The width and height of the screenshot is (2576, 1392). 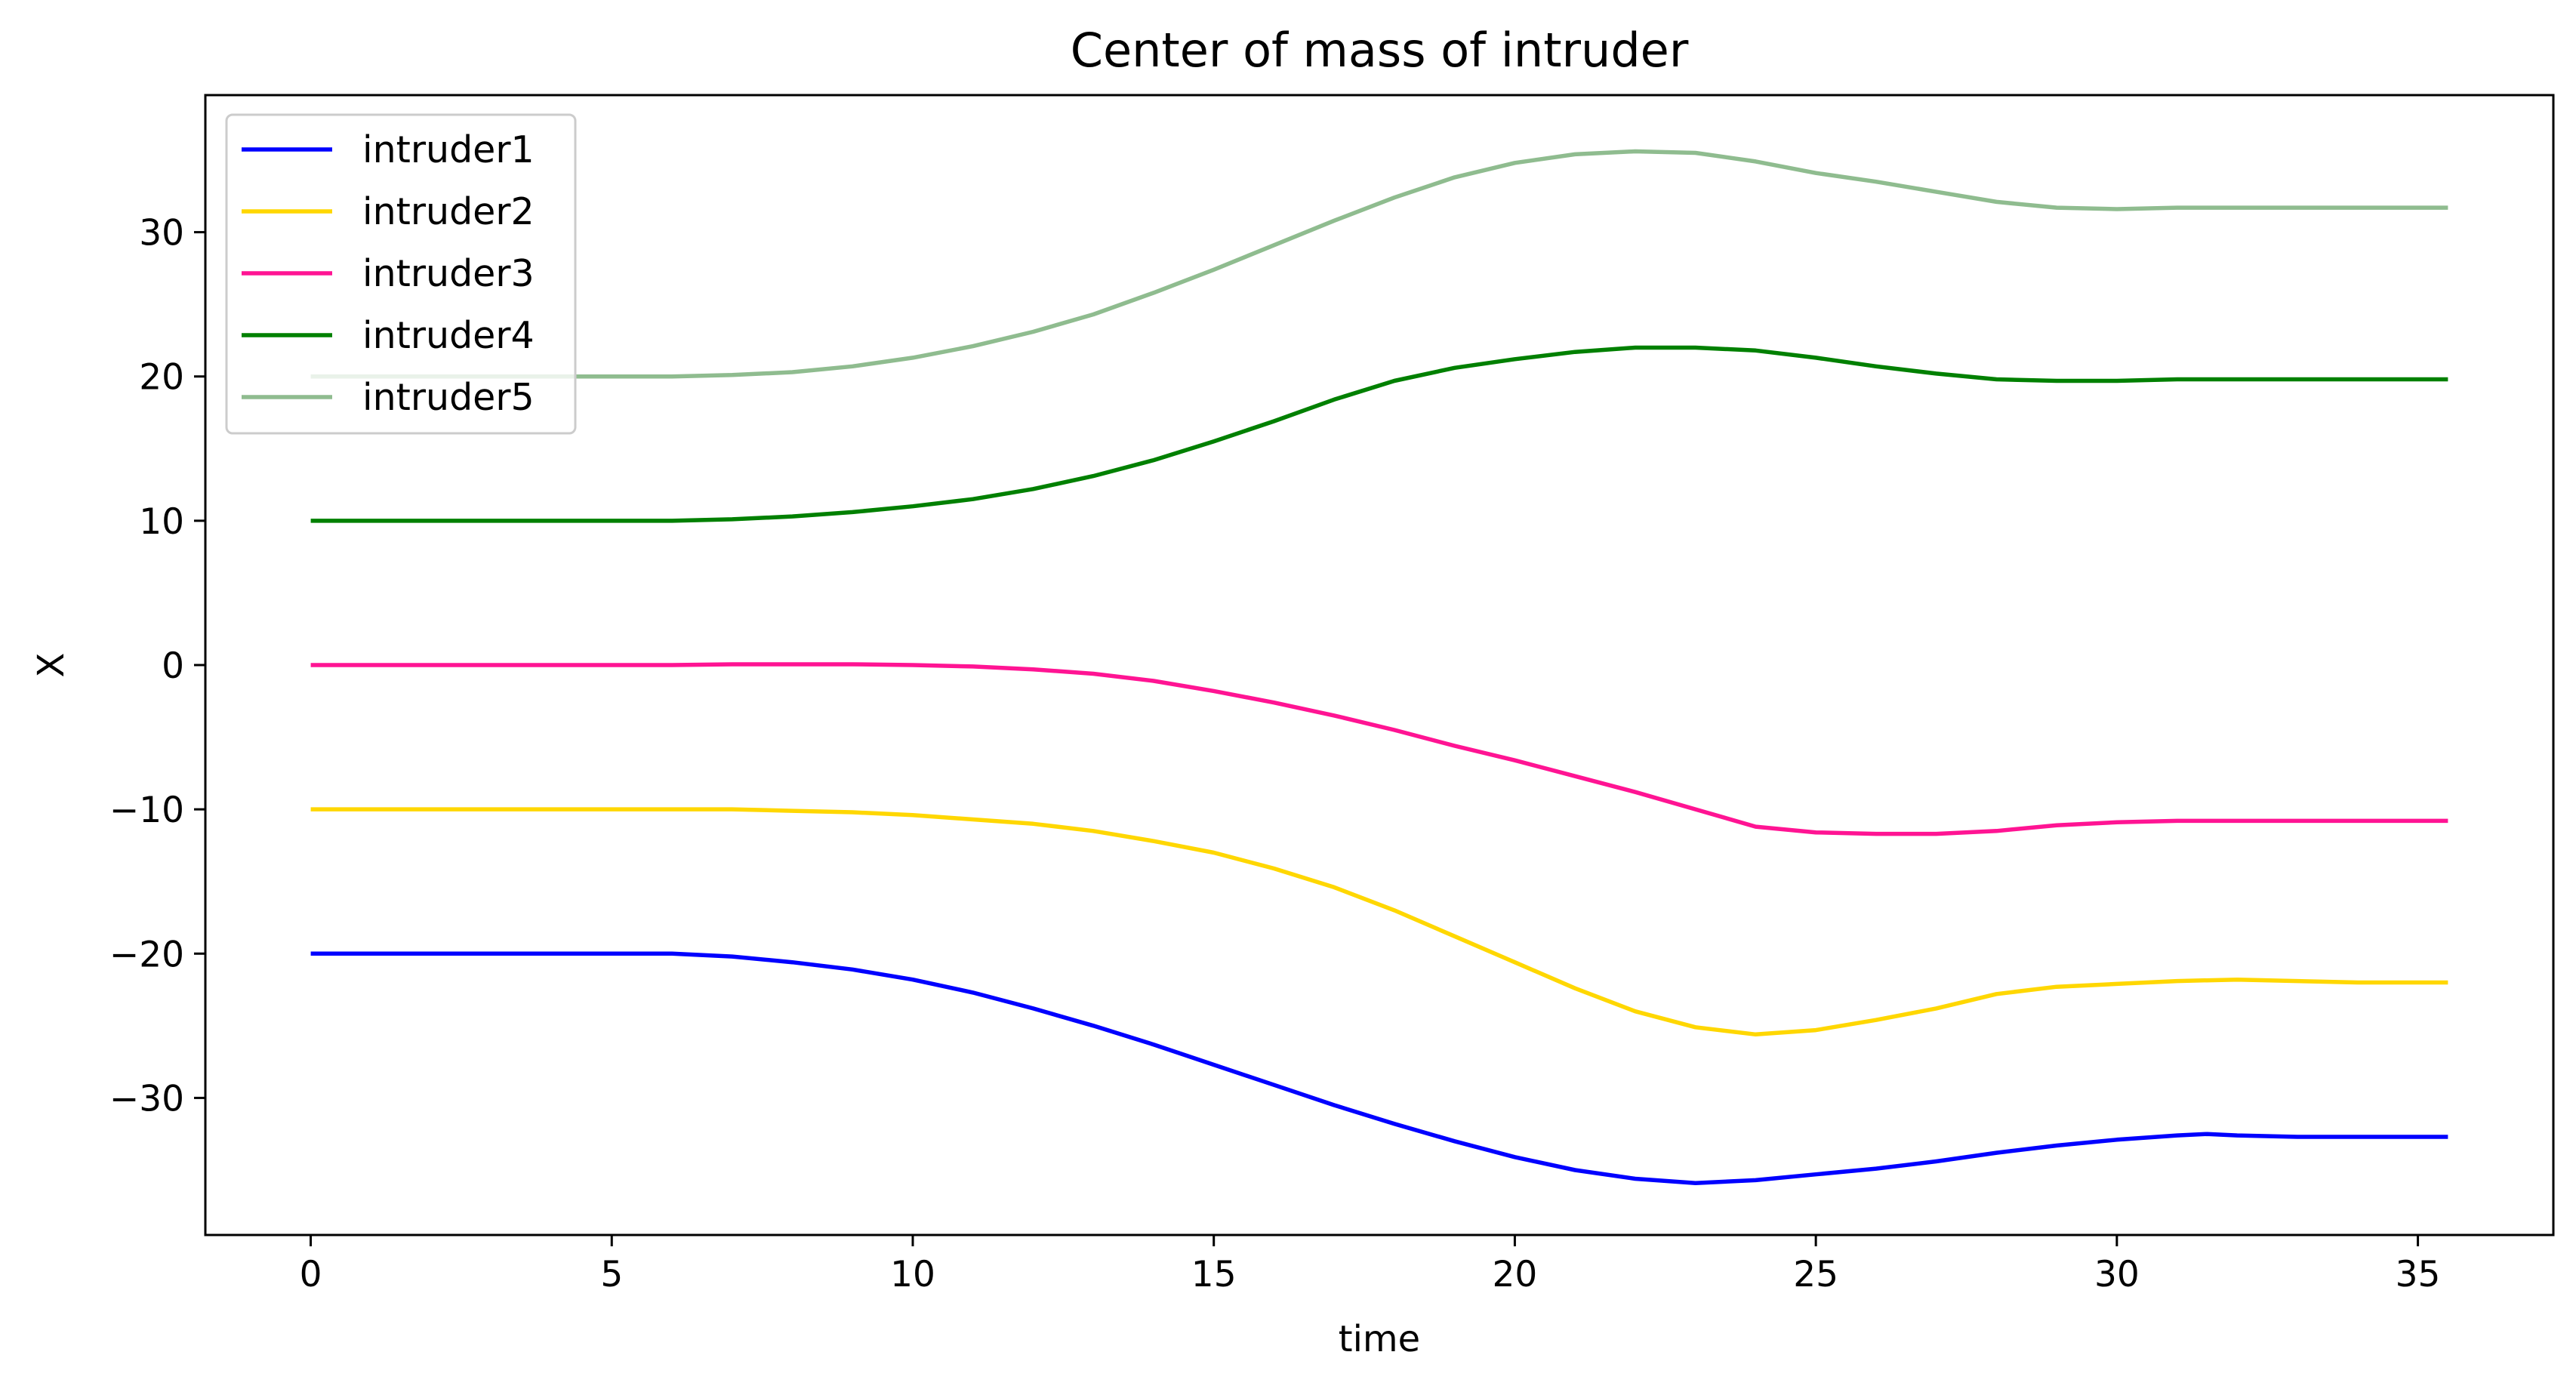 What do you see at coordinates (1379, 1339) in the screenshot?
I see `x-axis-label: time` at bounding box center [1379, 1339].